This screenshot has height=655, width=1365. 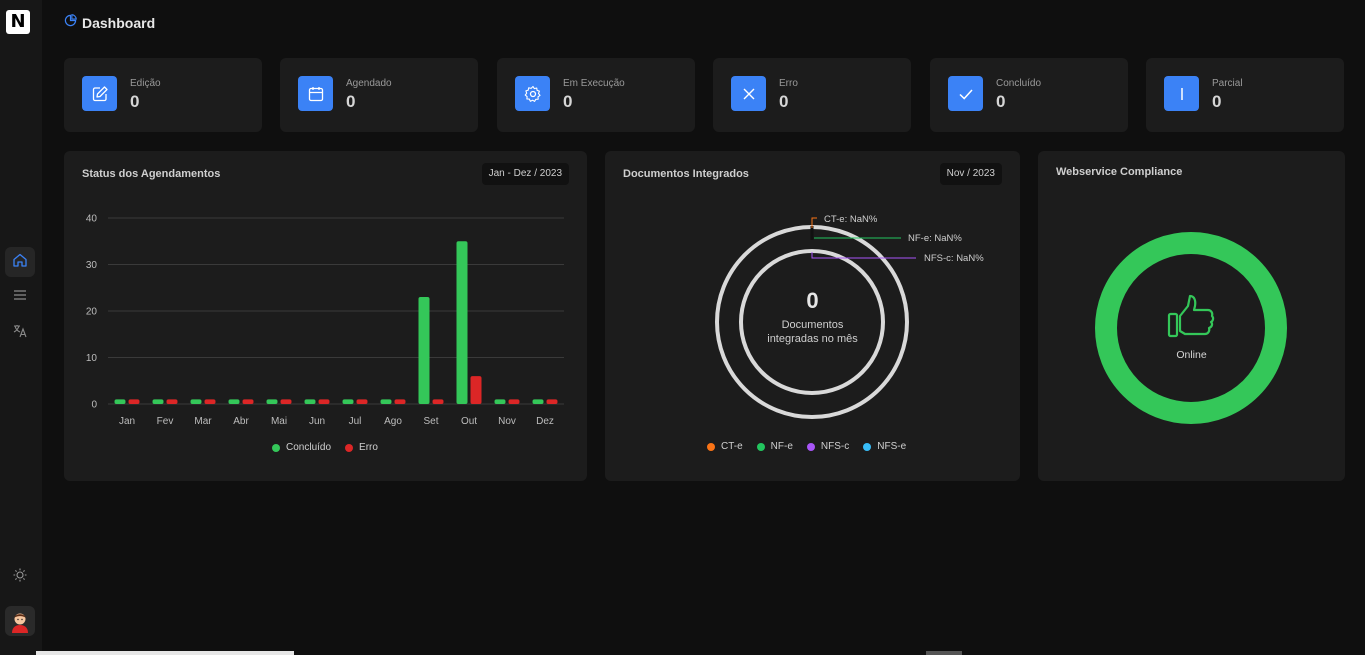 I want to click on legend-label: NFS-e, so click(x=892, y=446).